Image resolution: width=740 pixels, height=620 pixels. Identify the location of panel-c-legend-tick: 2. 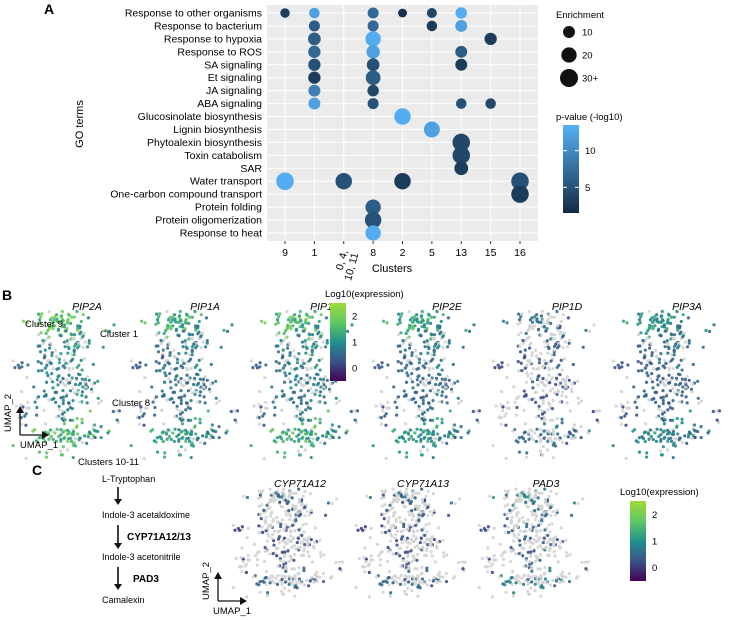
(654, 515).